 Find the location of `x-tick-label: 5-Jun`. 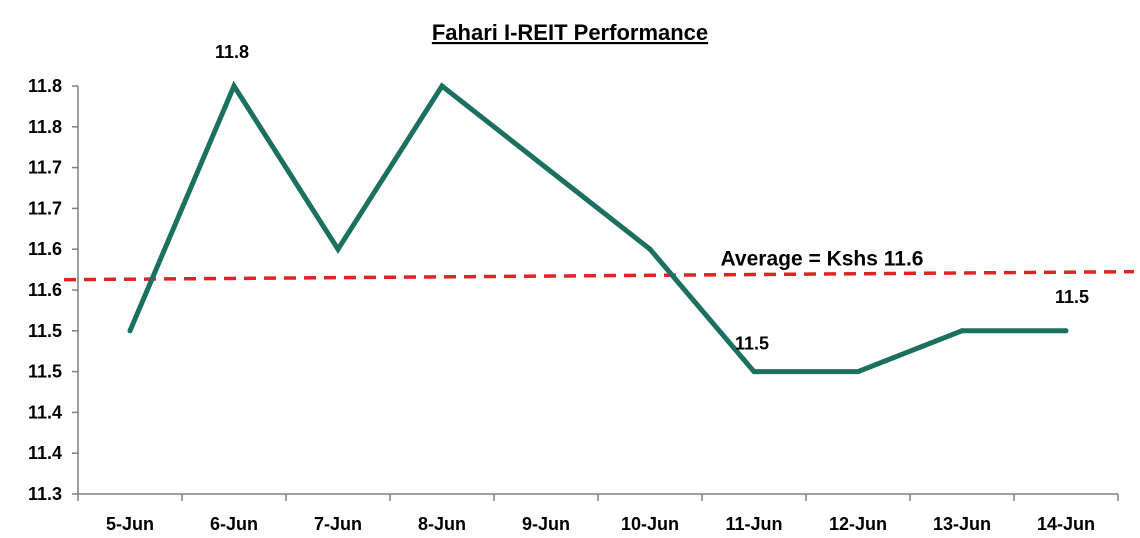

x-tick-label: 5-Jun is located at coordinates (130, 524).